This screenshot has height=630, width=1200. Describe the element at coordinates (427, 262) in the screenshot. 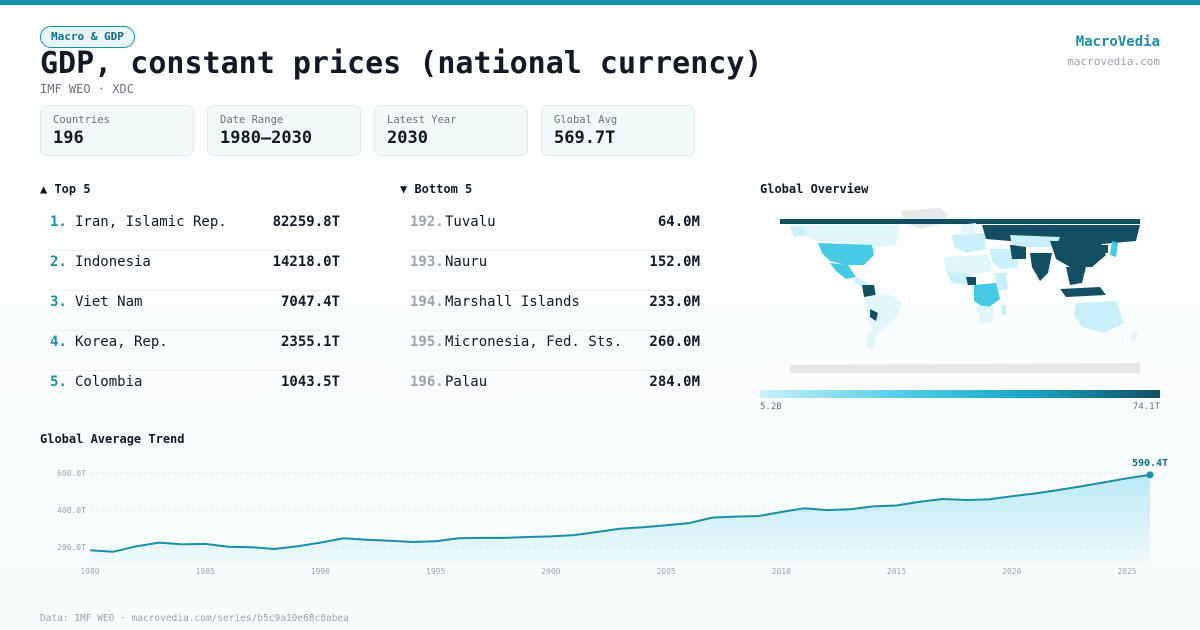

I see `rank-number: 193.` at that location.